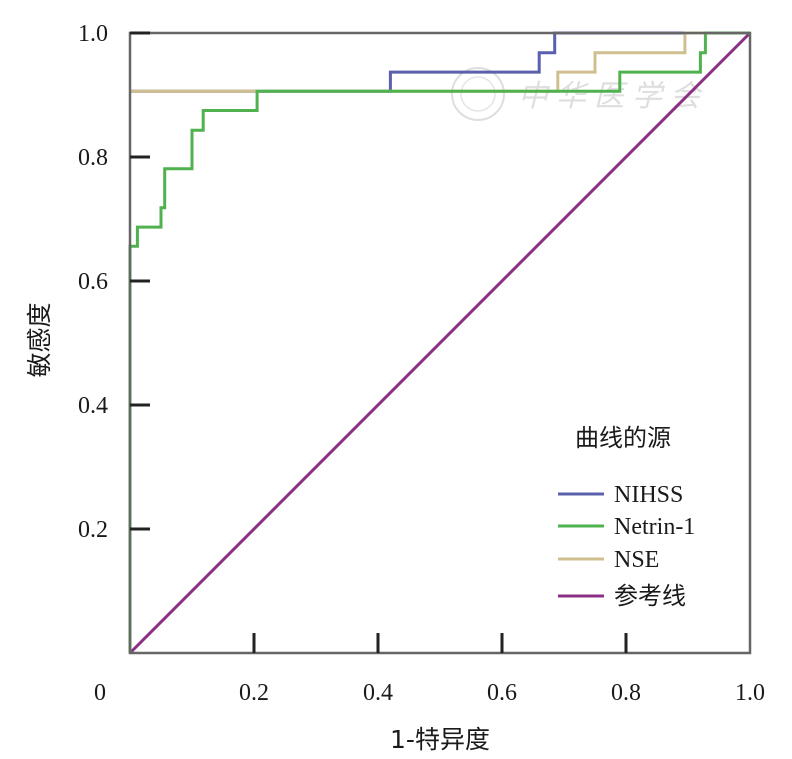  Describe the element at coordinates (502, 693) in the screenshot. I see `x-tick-label-0.6: 0.6` at that location.